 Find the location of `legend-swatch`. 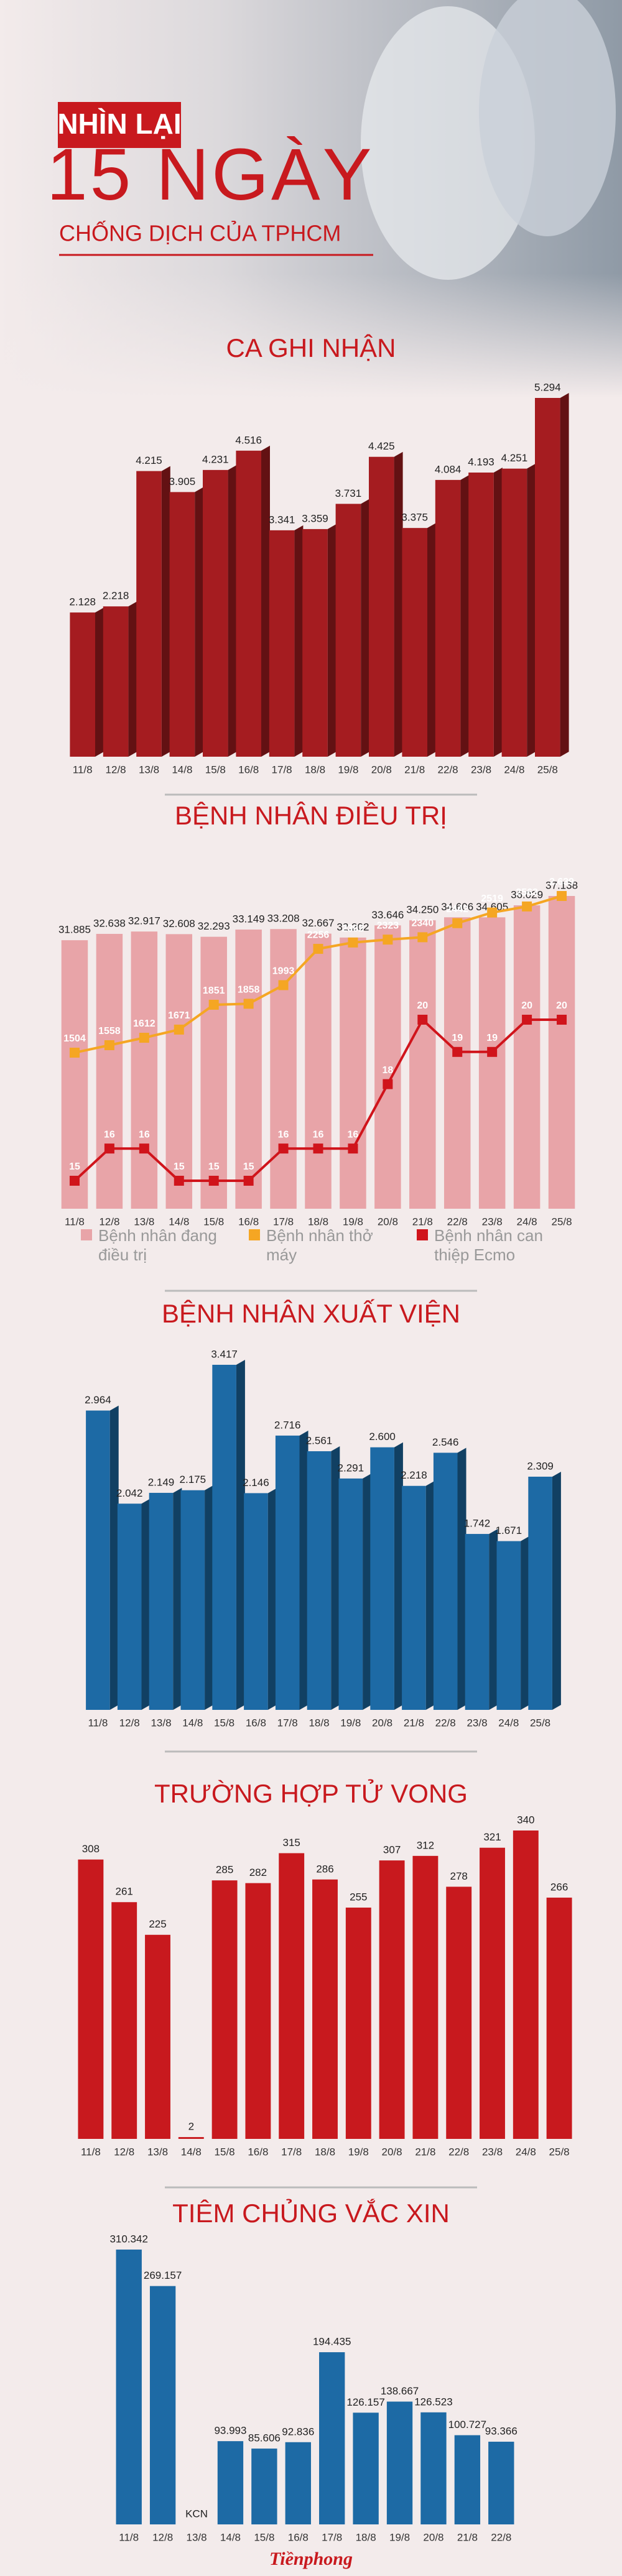

legend-swatch is located at coordinates (254, 1234).